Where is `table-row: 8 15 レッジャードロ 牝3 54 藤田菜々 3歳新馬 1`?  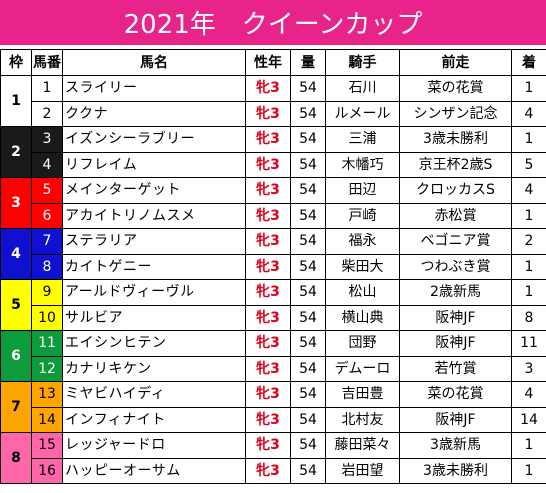 table-row: 8 15 レッジャードロ 牝3 54 藤田菜々 3歳新馬 1 is located at coordinates (273, 458).